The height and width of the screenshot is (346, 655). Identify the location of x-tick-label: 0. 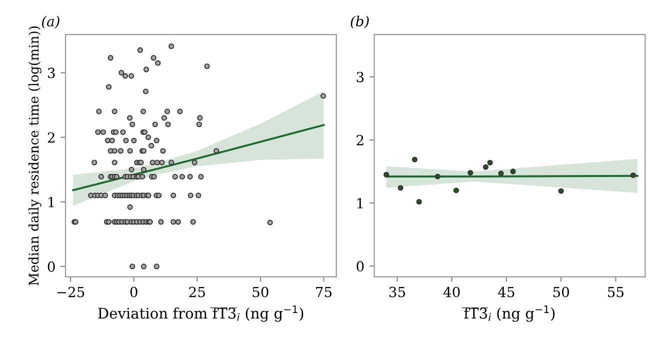
(134, 292).